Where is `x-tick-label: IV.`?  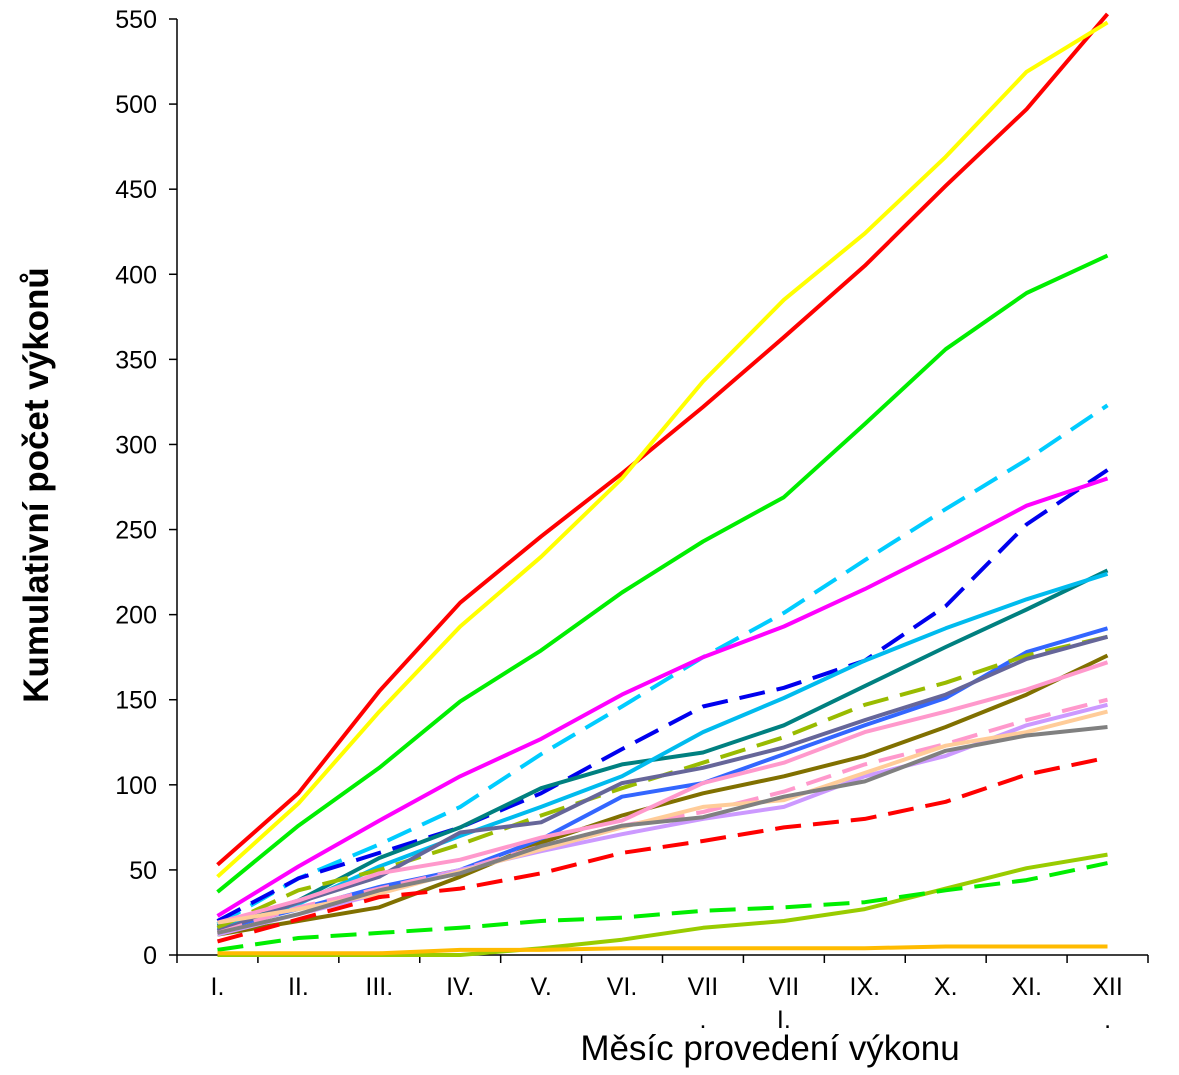 x-tick-label: IV. is located at coordinates (460, 987).